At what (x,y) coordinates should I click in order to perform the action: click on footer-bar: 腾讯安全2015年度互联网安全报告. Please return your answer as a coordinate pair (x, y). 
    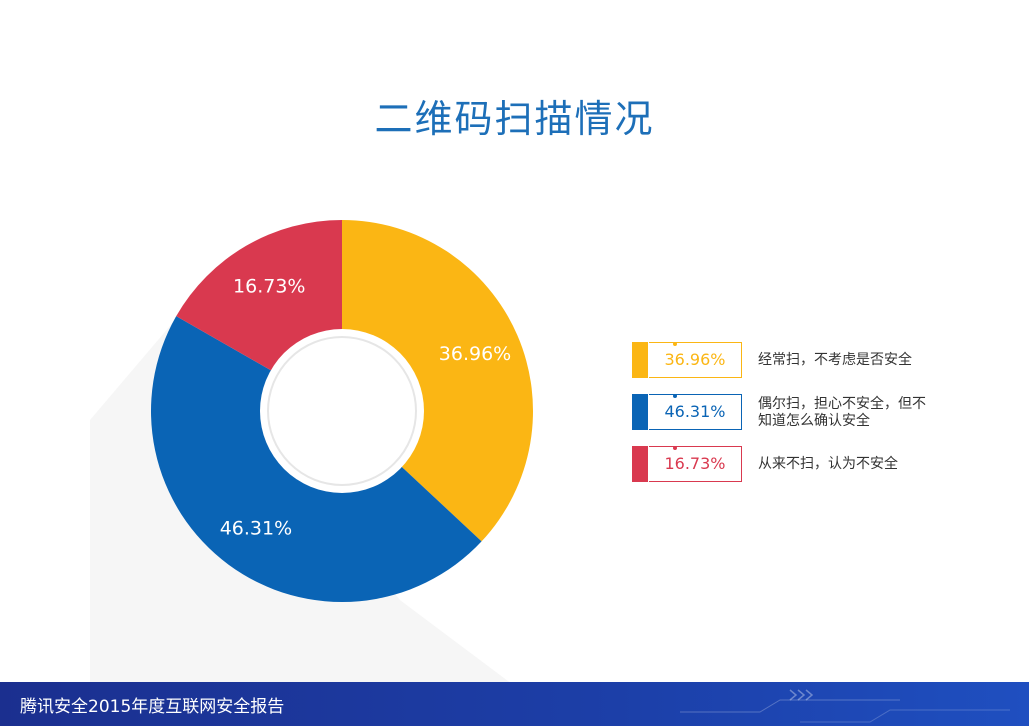
    Looking at the image, I should click on (514, 704).